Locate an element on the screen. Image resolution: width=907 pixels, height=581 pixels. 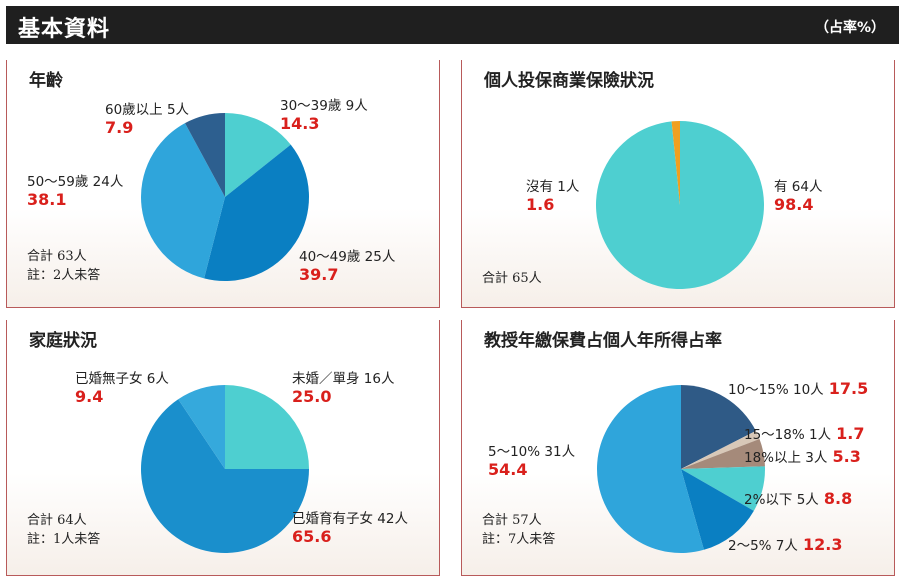
total-note: 合計 63人 註：2人未答 is located at coordinates (64, 266).